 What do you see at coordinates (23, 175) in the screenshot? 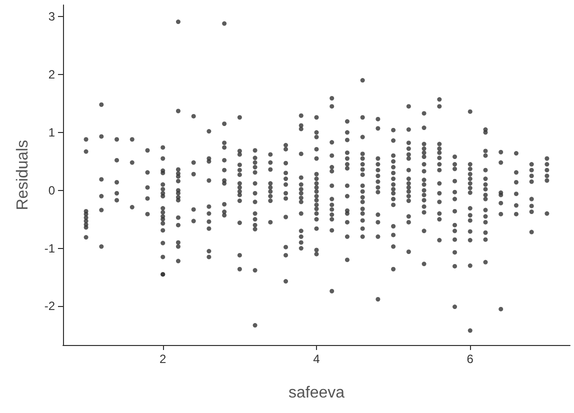
I see `y-axis-title: Residuals` at bounding box center [23, 175].